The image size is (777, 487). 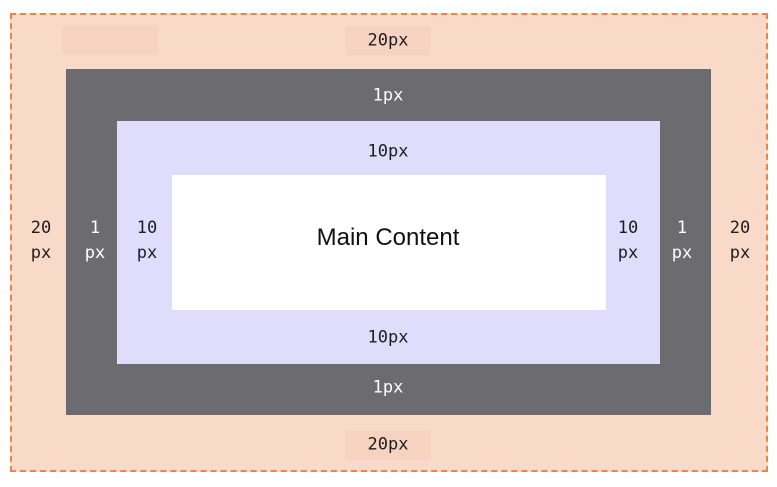 What do you see at coordinates (388, 387) in the screenshot?
I see `border-bottom-label: 1px` at bounding box center [388, 387].